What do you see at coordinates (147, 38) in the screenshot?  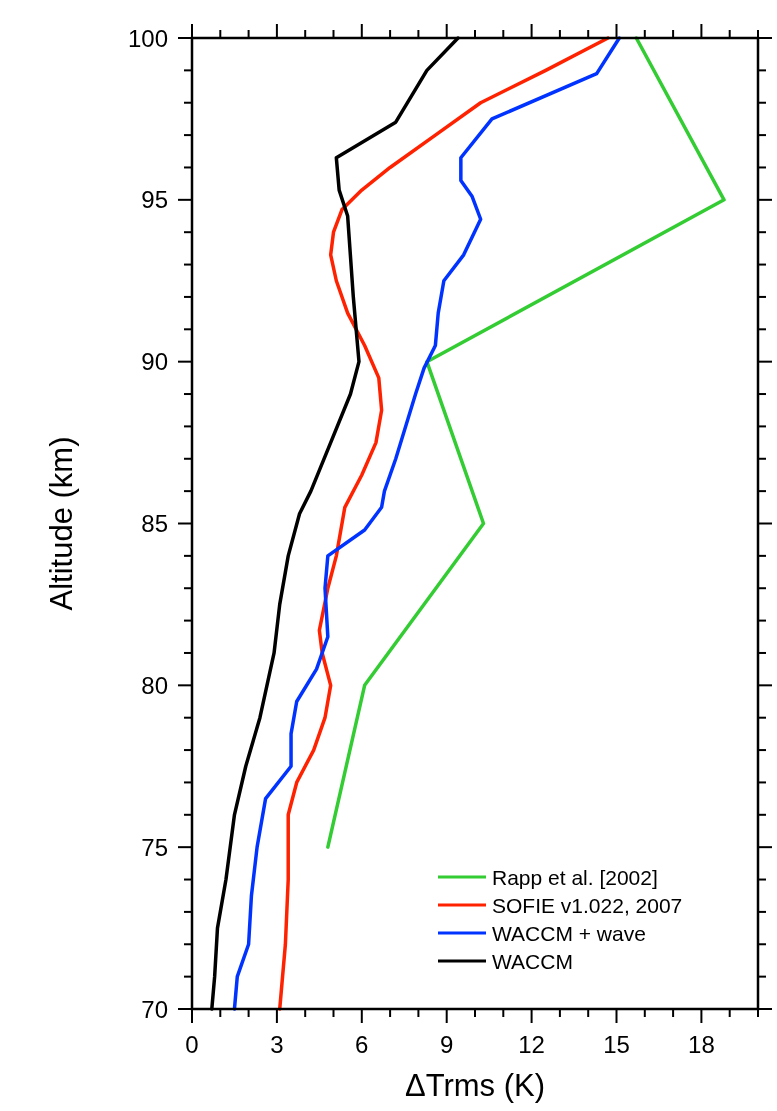 I see `y-tick-label: 100` at bounding box center [147, 38].